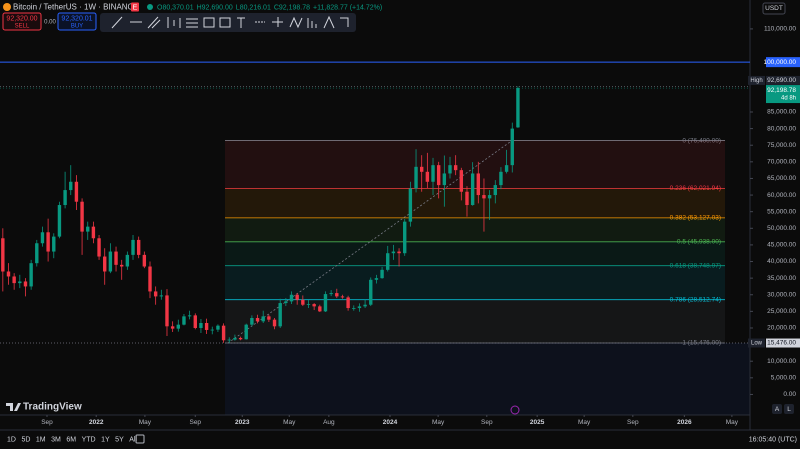 Image resolution: width=800 pixels, height=449 pixels. I want to click on currency-box, so click(774, 8).